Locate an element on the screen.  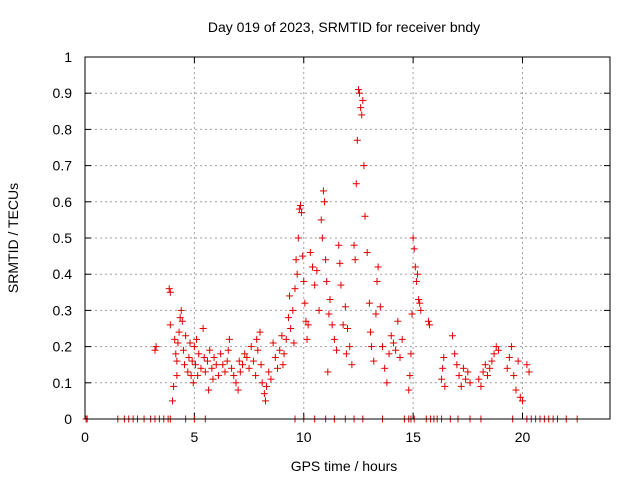
x-tick-label: 10 is located at coordinates (304, 437).